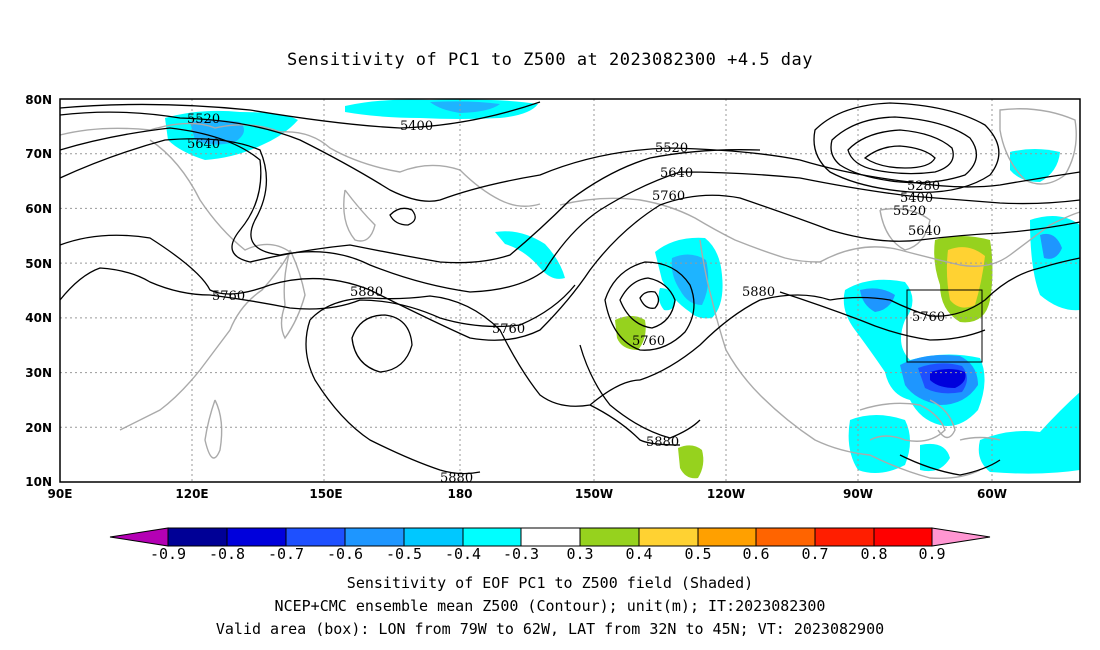 Image resolution: width=1100 pixels, height=650 pixels. I want to click on shade-cyan-tropatl, so click(1029, 433).